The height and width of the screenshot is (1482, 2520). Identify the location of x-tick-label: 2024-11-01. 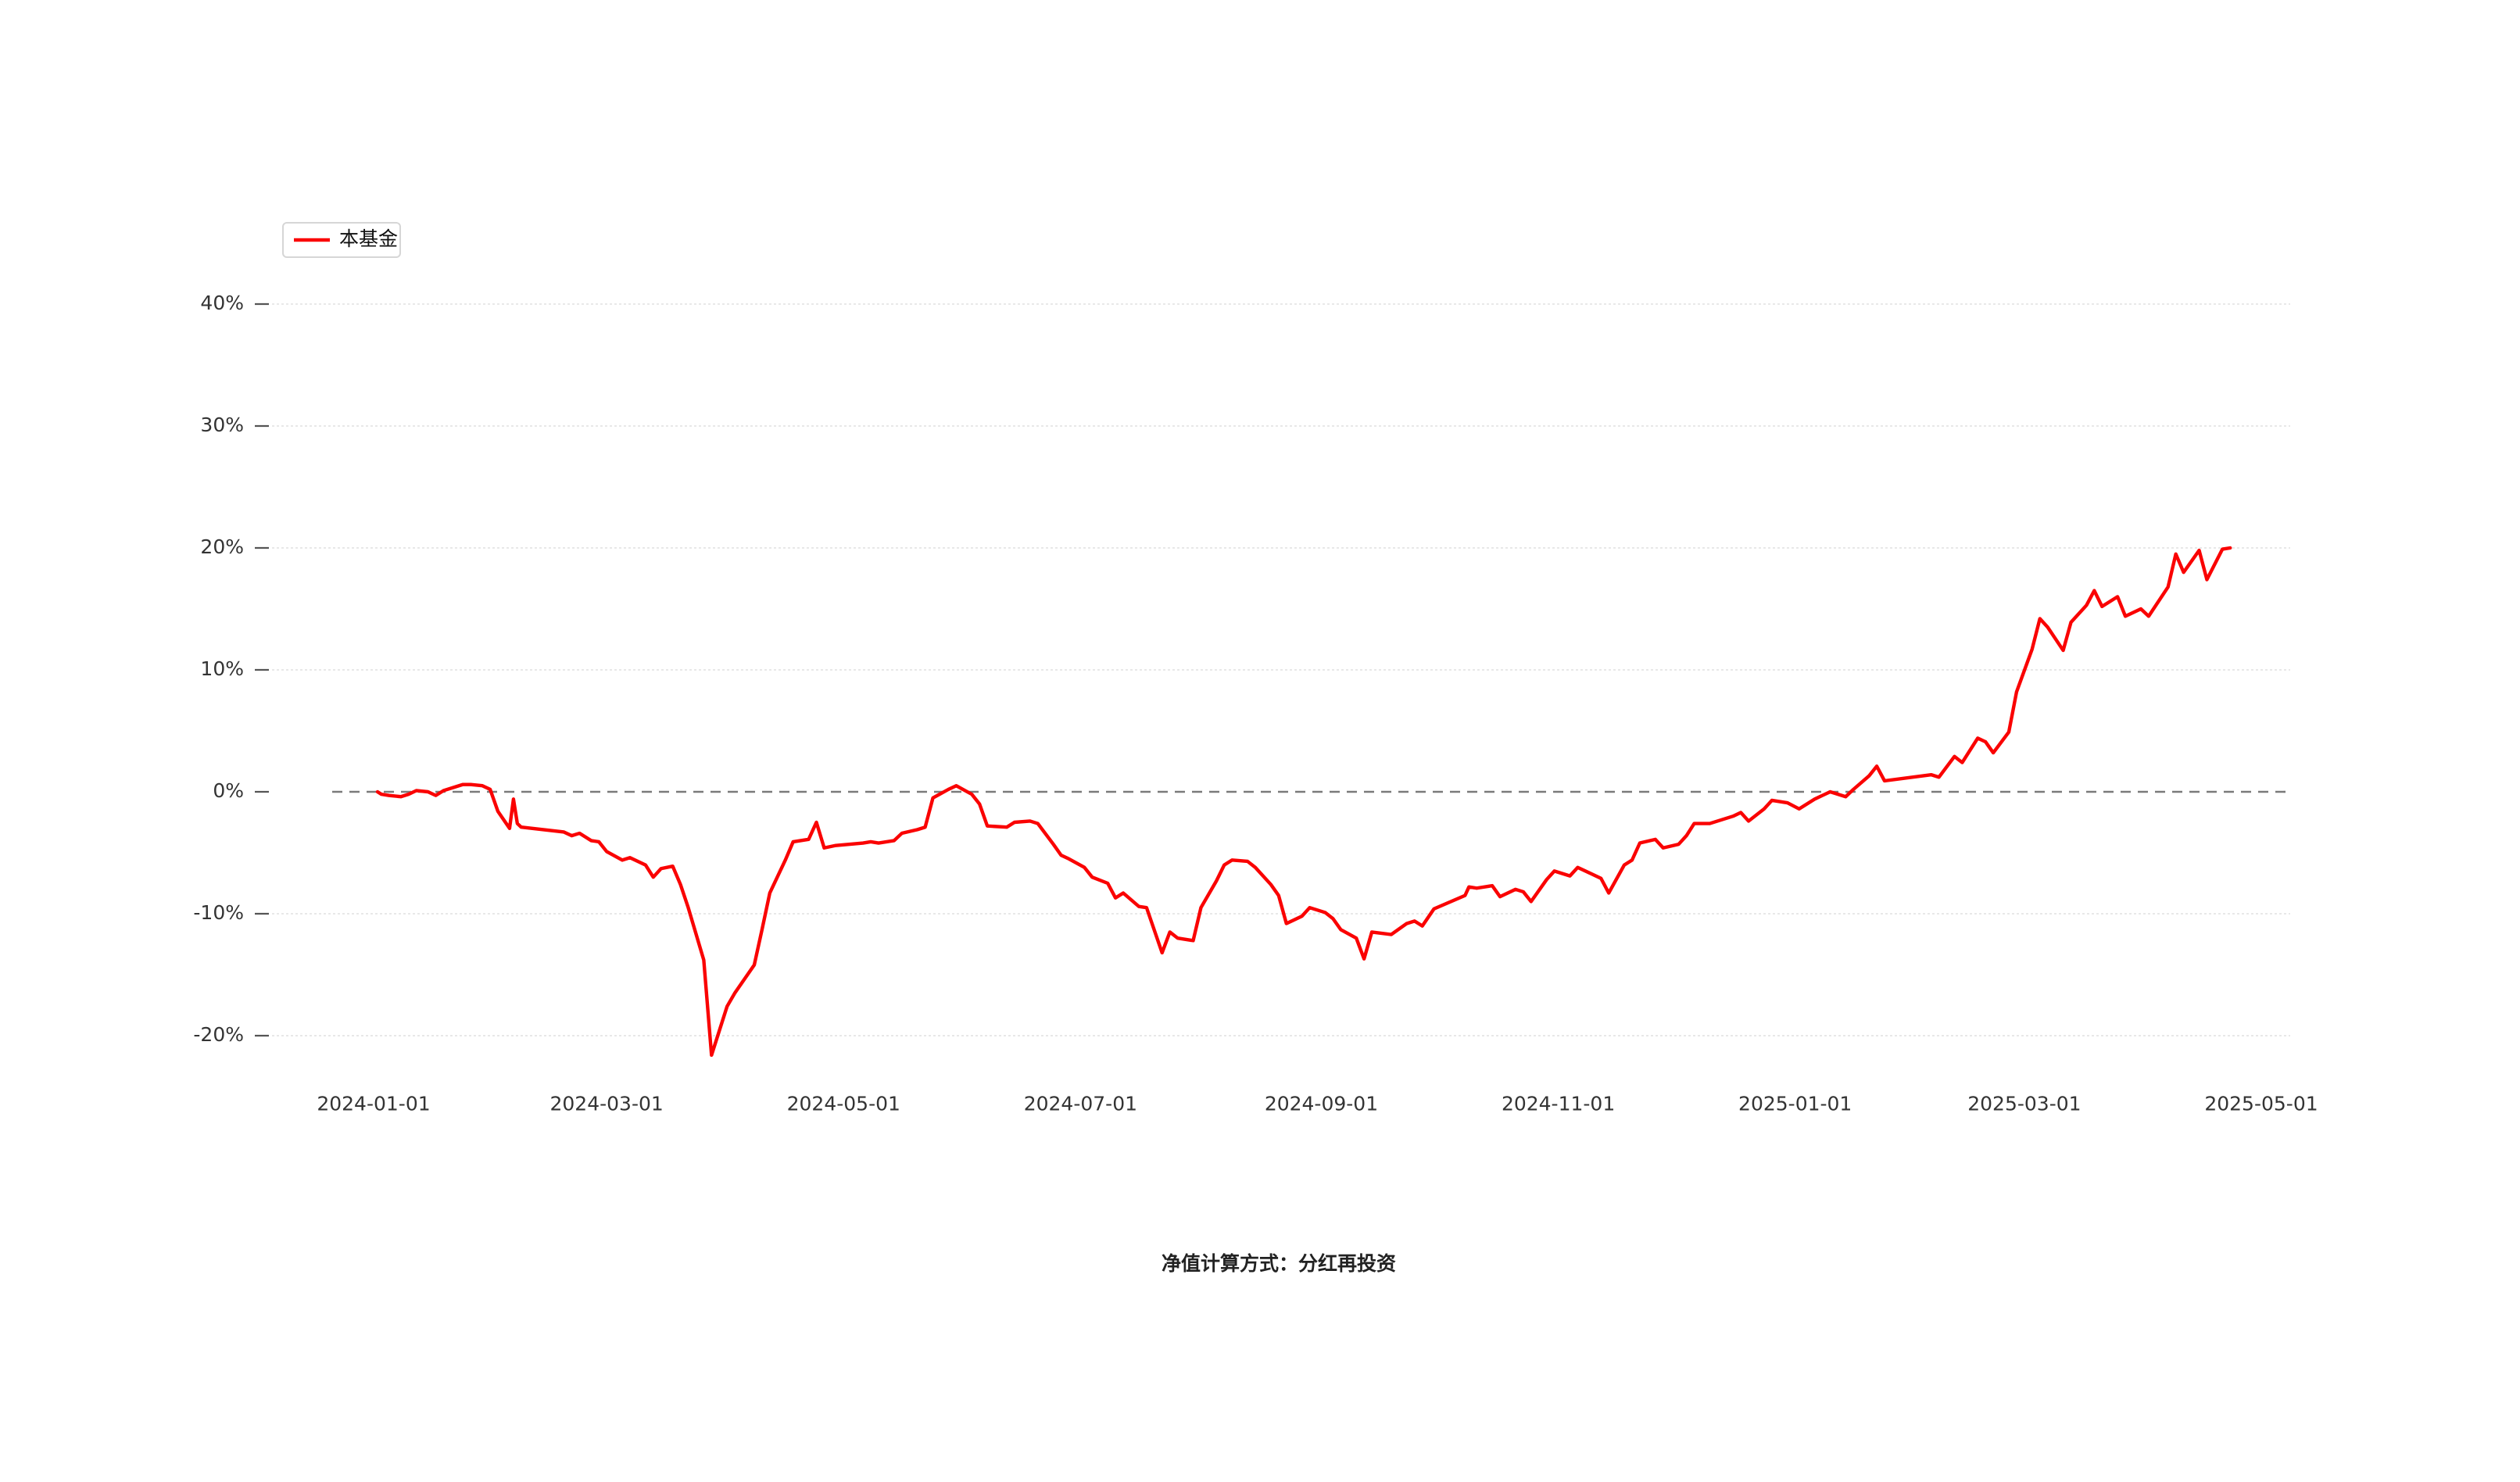
(1558, 1103).